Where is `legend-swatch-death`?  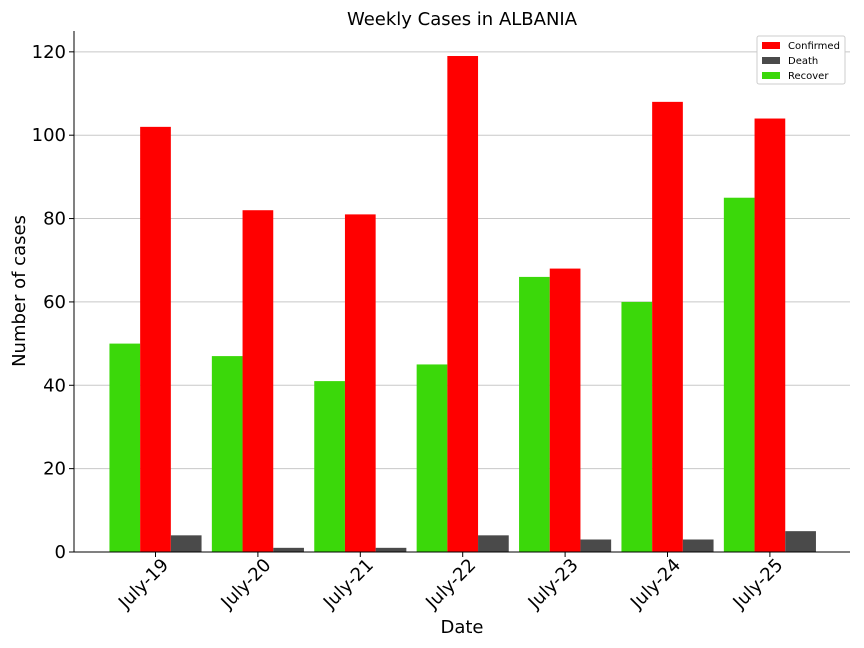 legend-swatch-death is located at coordinates (771, 60).